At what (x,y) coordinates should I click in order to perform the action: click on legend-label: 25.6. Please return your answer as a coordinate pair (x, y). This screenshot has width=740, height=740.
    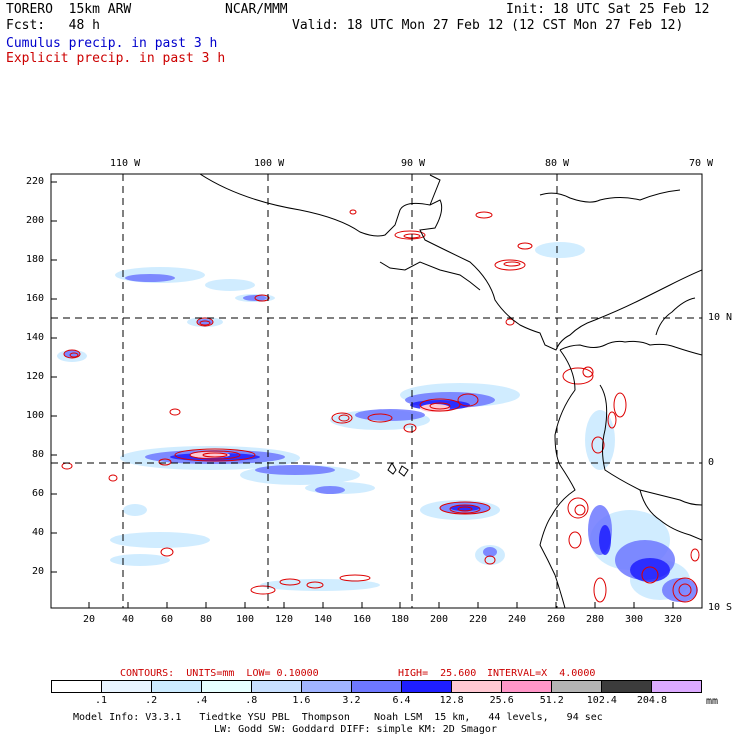
    Looking at the image, I should click on (501, 700).